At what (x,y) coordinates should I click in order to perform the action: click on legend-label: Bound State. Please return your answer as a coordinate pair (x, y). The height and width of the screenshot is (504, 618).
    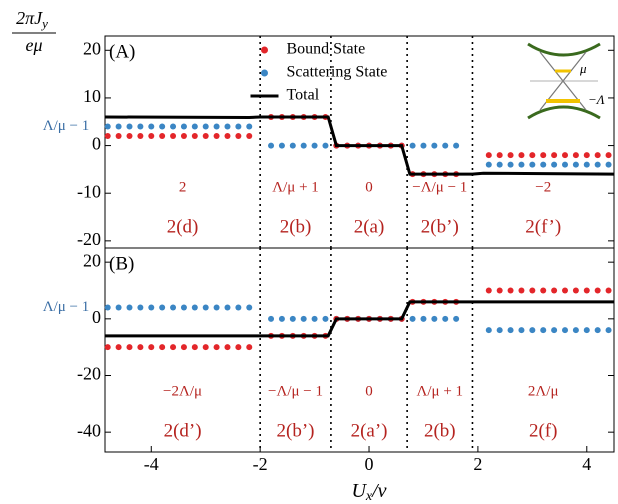
    Looking at the image, I should click on (326, 49).